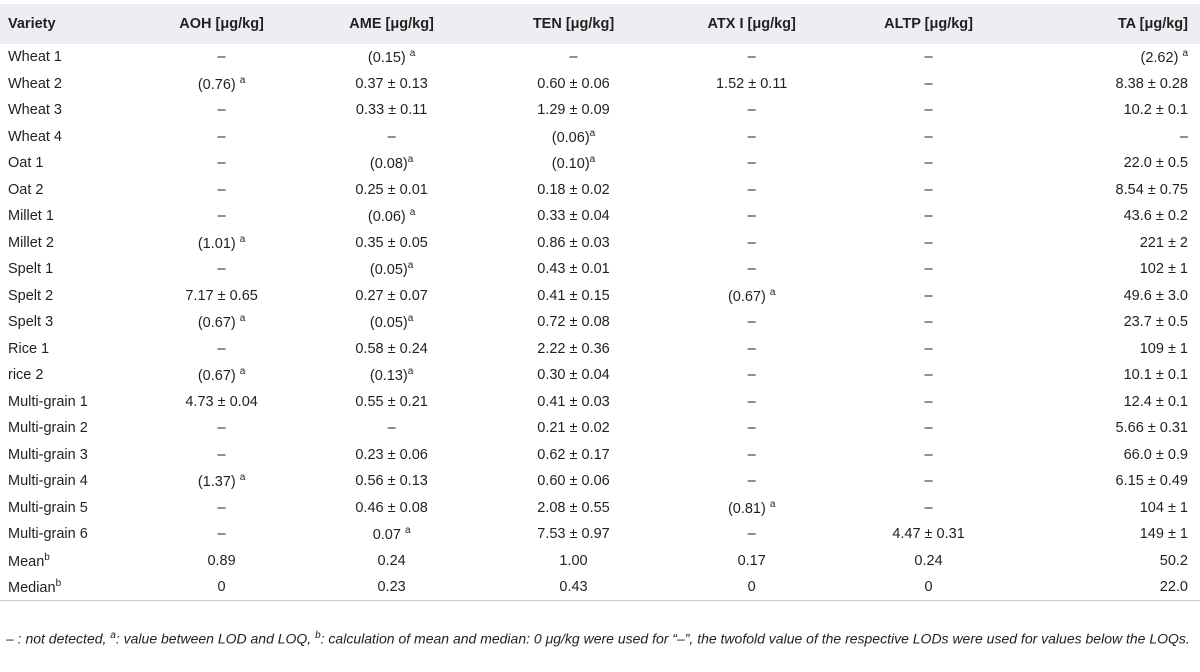  I want to click on value-cell: 0.35 ± 0.05, so click(391, 242).